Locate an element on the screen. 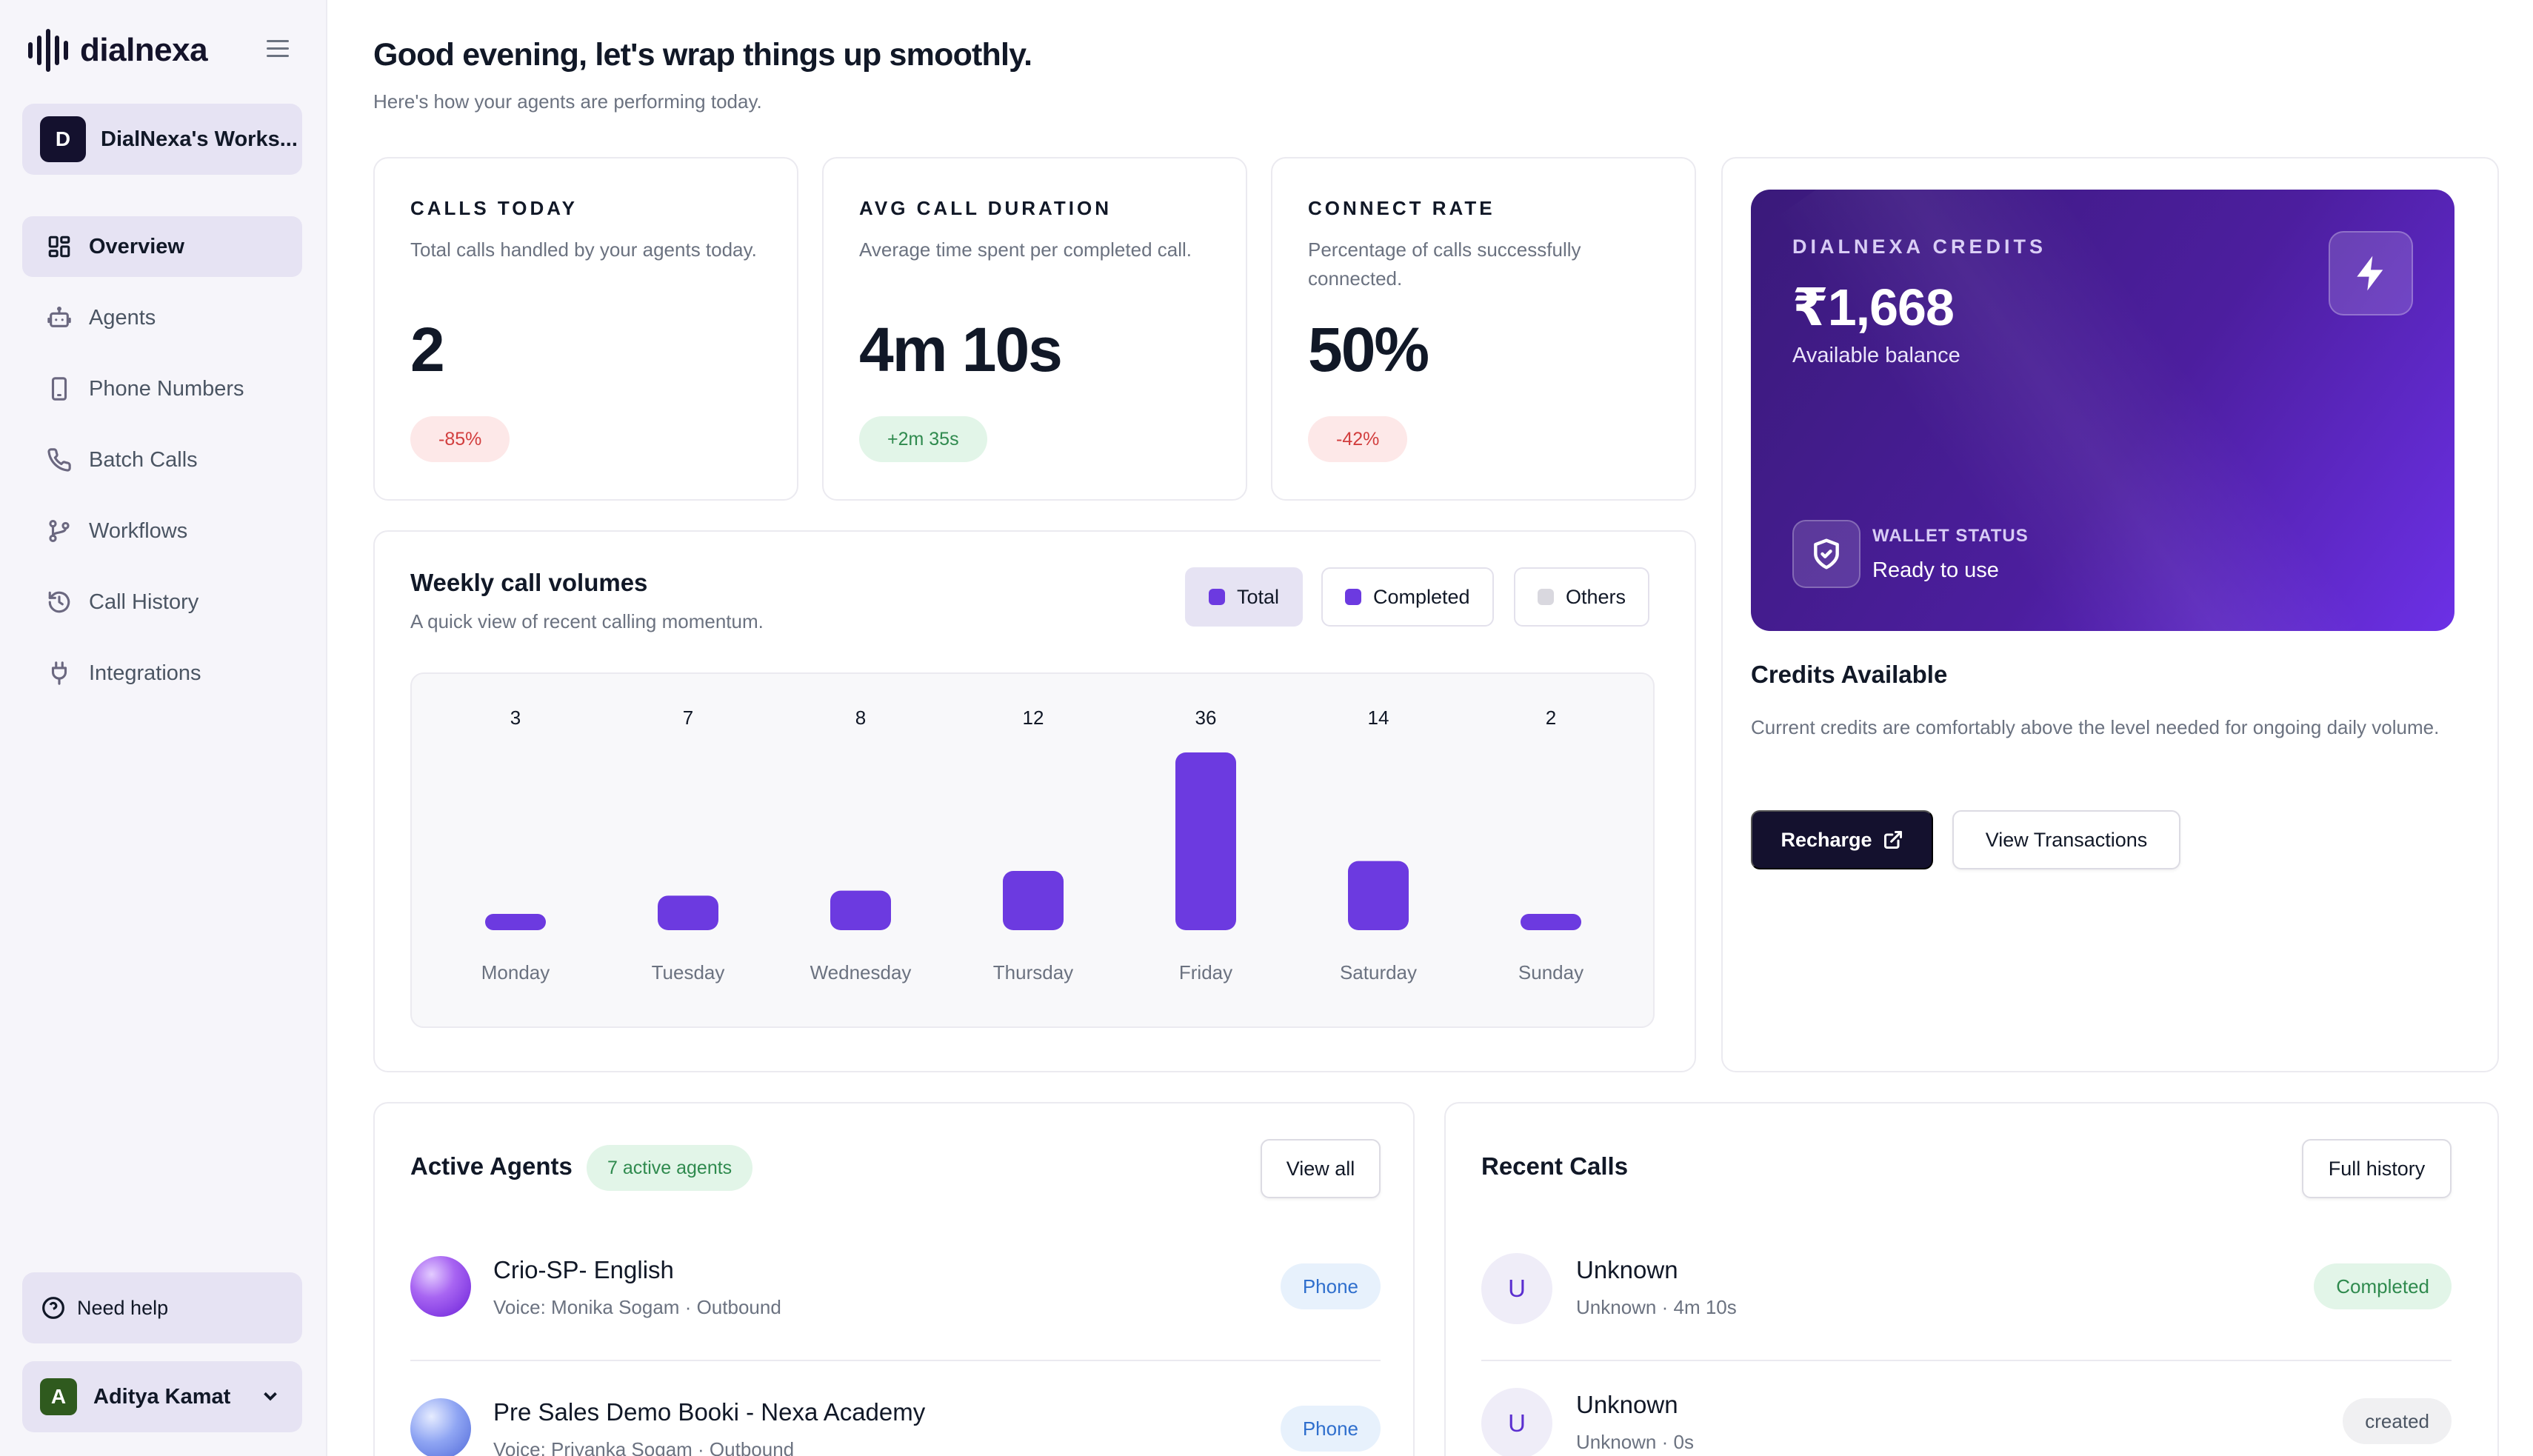  agent-name: Pre Sales Demo Booki - Nexa Academy is located at coordinates (709, 1412).